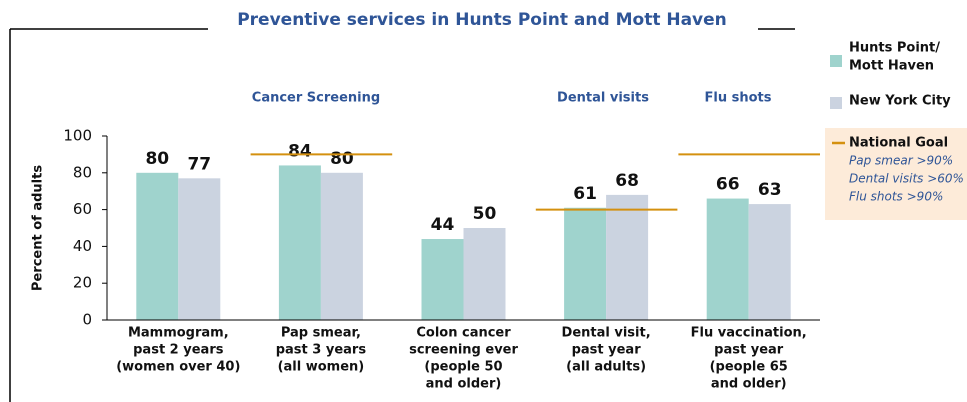 The width and height of the screenshot is (967, 402). Describe the element at coordinates (82, 209) in the screenshot. I see `y-tick-label: 60` at that location.